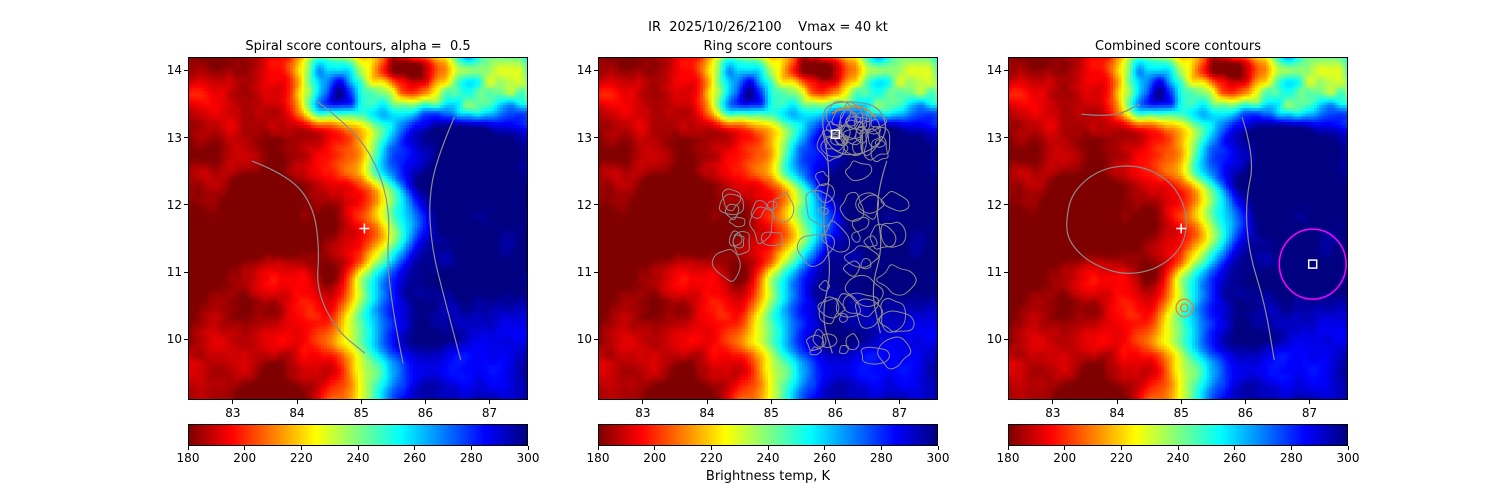 The height and width of the screenshot is (500, 1500). What do you see at coordinates (1258, 238) in the screenshot?
I see `score-contour-line` at bounding box center [1258, 238].